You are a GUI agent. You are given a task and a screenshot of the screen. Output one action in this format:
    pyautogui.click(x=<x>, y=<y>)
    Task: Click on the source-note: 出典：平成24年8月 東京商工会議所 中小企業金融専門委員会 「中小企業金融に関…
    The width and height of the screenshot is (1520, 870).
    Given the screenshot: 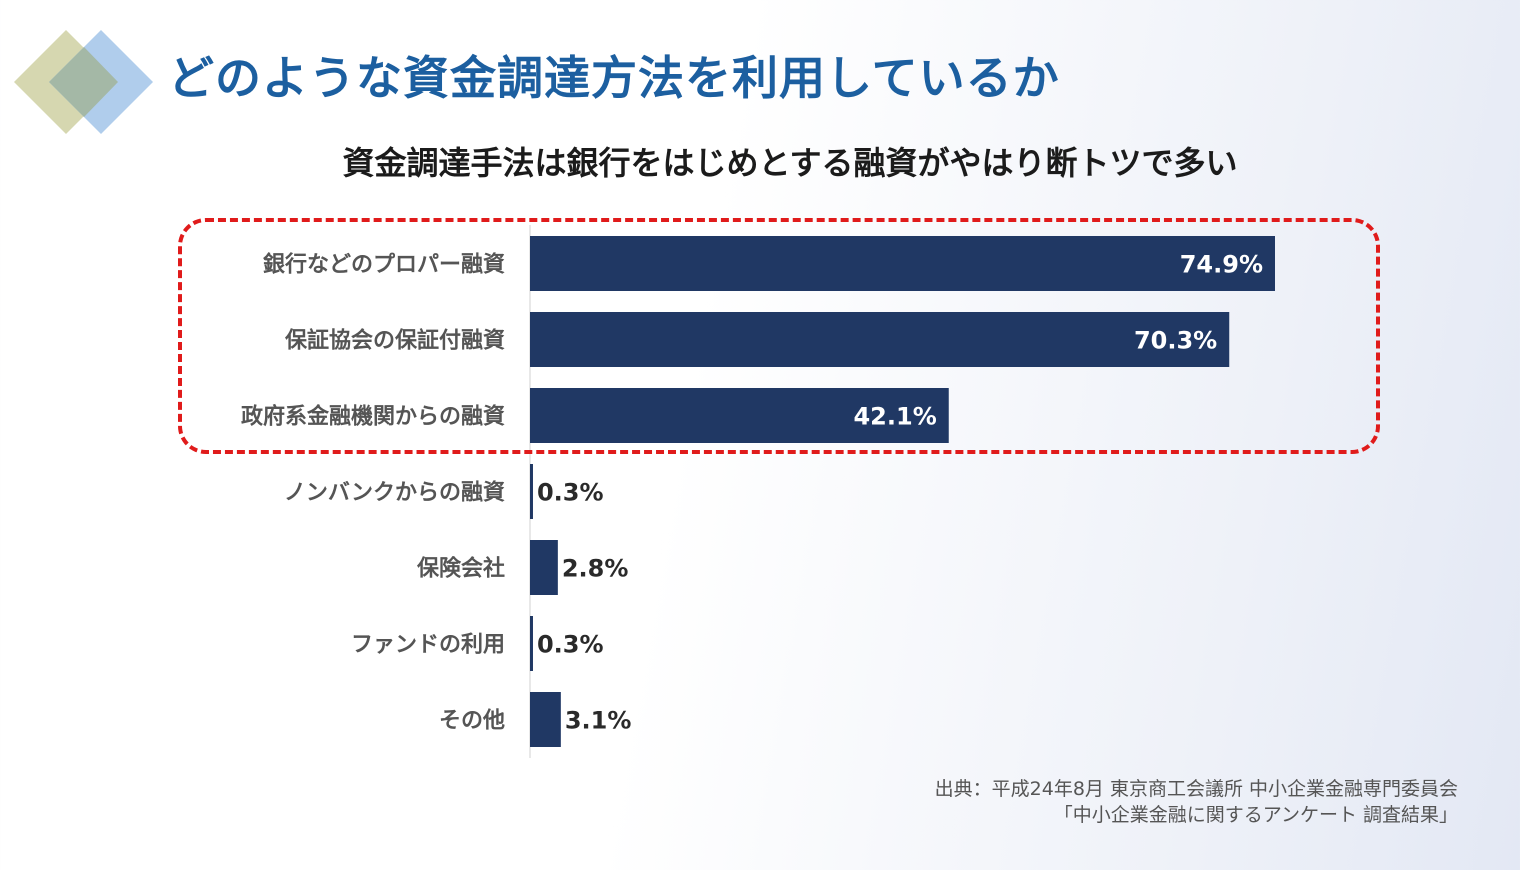 What is the action you would take?
    pyautogui.click(x=1196, y=802)
    